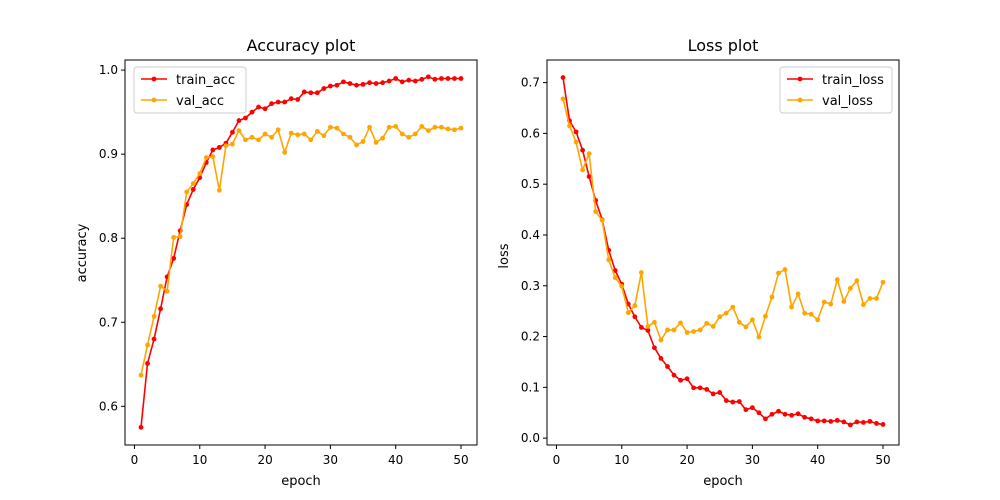 The width and height of the screenshot is (1000, 500). What do you see at coordinates (853, 80) in the screenshot?
I see `legend-label: train_loss` at bounding box center [853, 80].